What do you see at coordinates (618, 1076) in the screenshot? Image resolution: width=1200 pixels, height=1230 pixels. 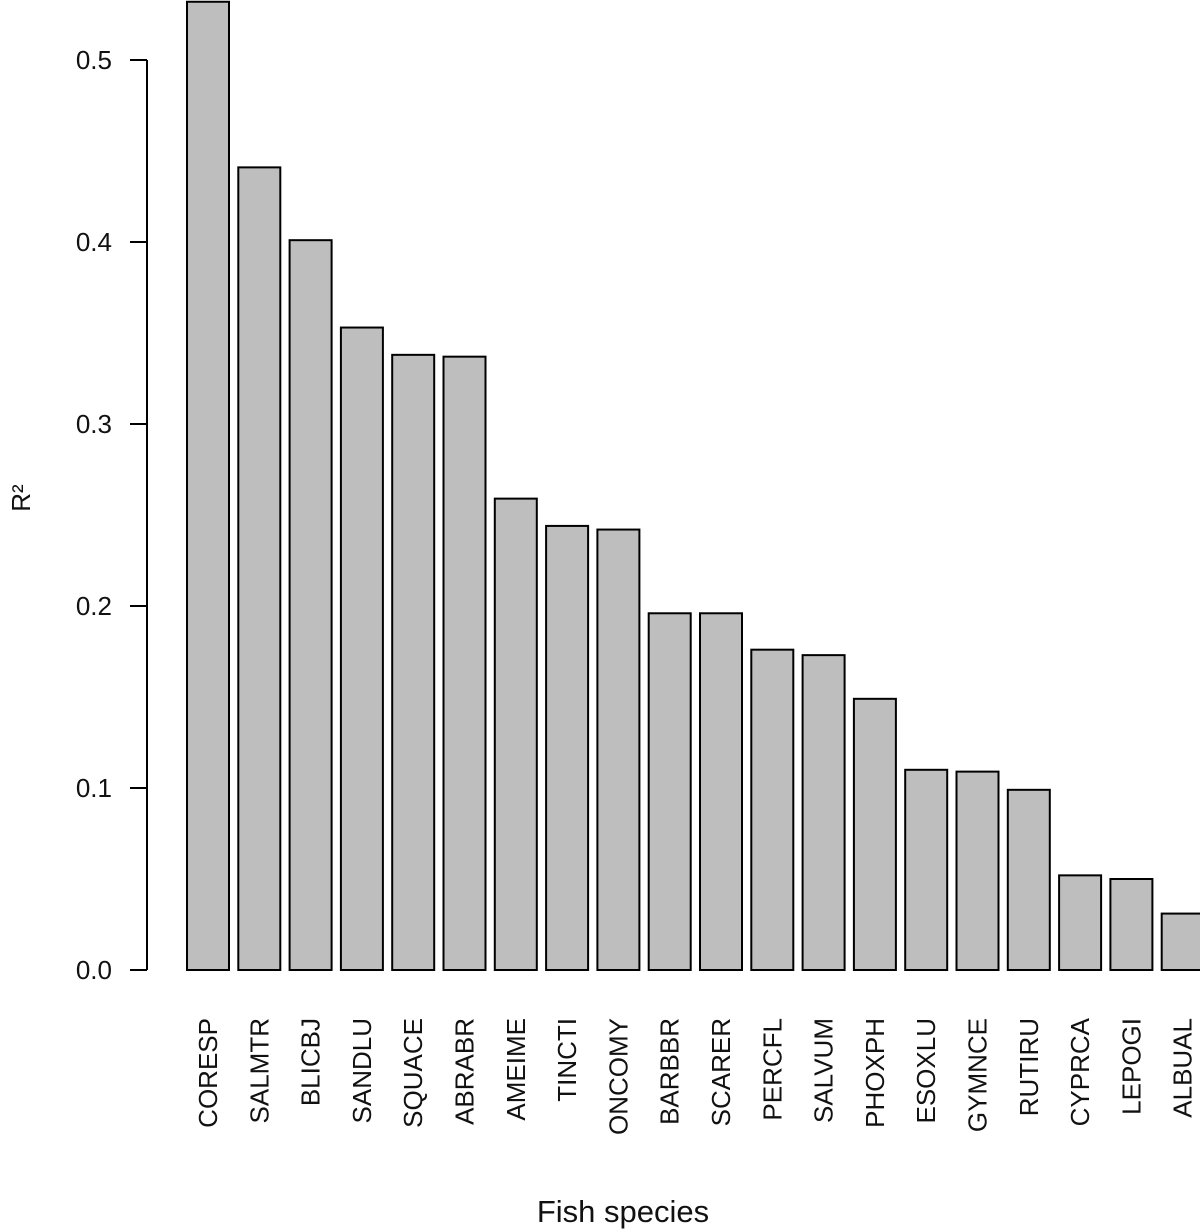 I see `x-category-label: ONCOMY` at bounding box center [618, 1076].